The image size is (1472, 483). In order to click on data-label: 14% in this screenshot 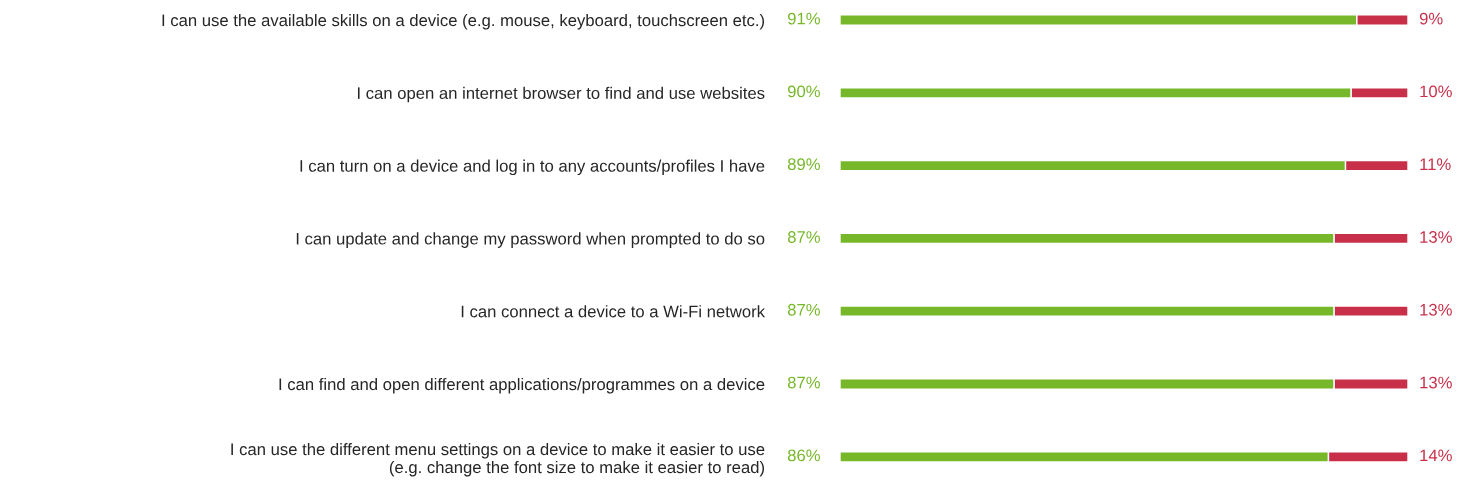, I will do `click(1436, 455)`.